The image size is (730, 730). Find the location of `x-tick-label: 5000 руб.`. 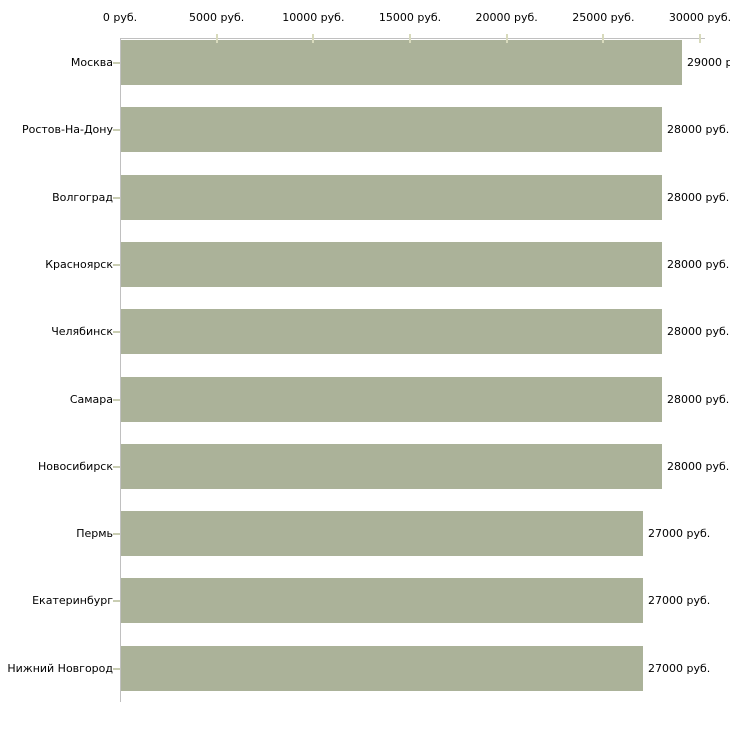

x-tick-label: 5000 руб. is located at coordinates (217, 17).